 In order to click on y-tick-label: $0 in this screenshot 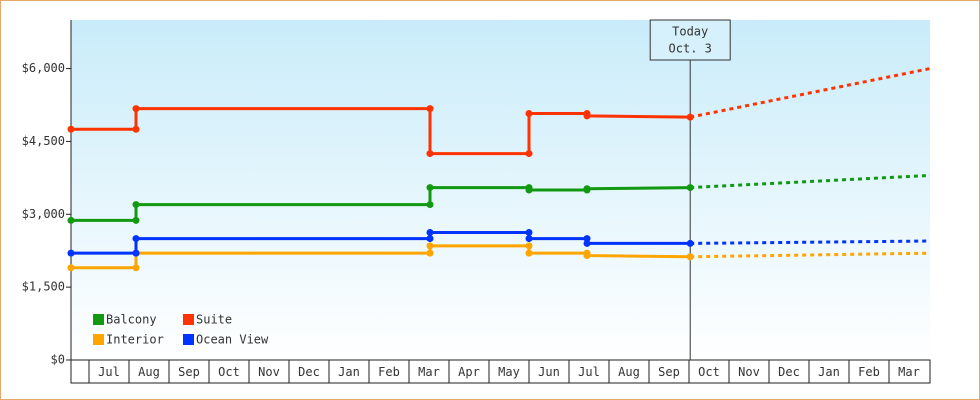, I will do `click(58, 360)`.